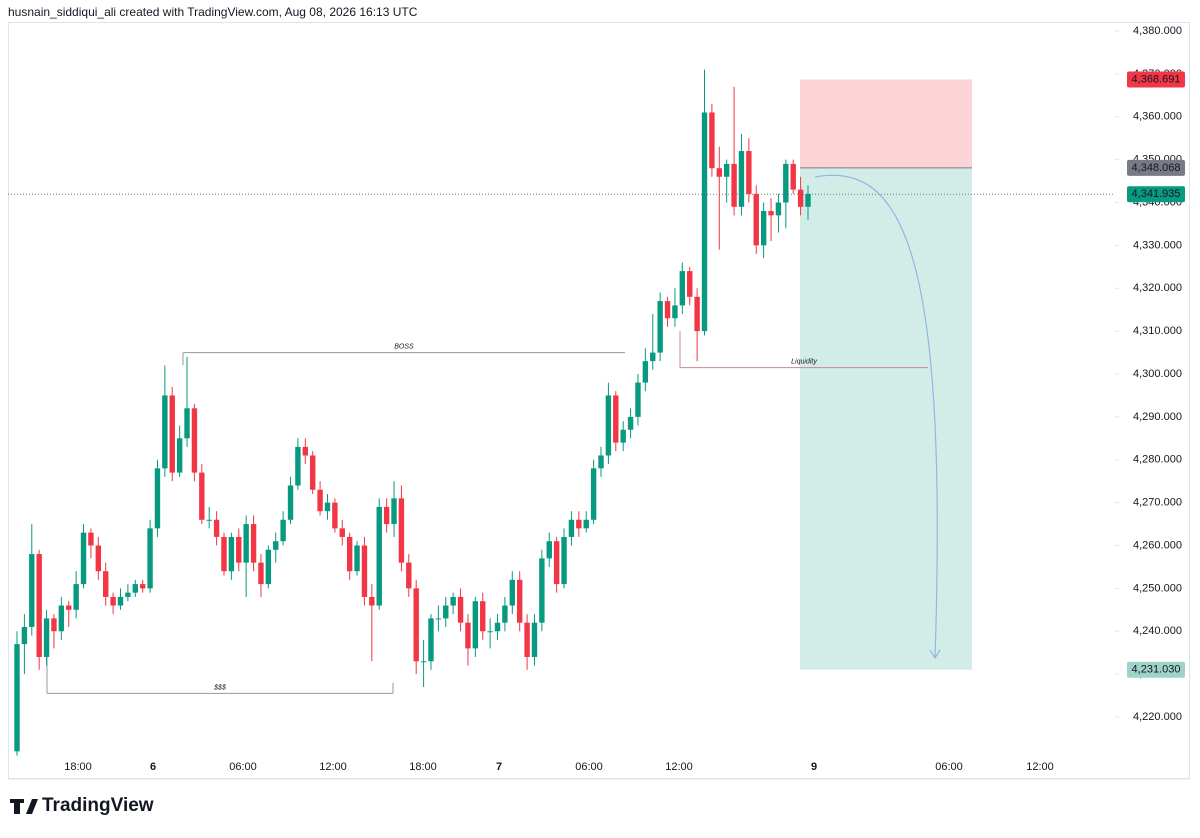 Image resolution: width=1200 pixels, height=838 pixels. Describe the element at coordinates (1157, 31) in the screenshot. I see `y-tick-label: 4,380.000` at that location.